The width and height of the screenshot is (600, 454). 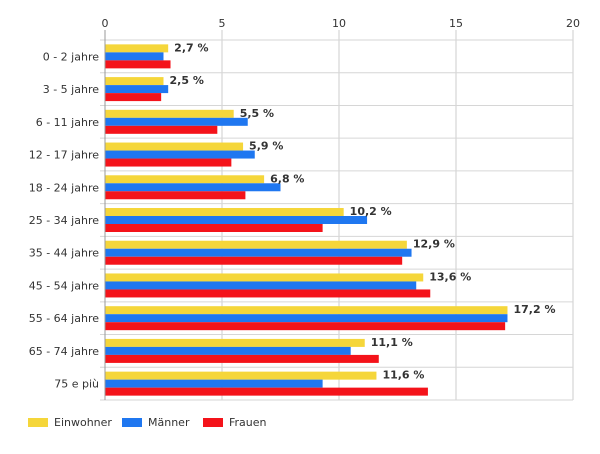 What do you see at coordinates (403, 375) in the screenshot?
I see `data-label: 11,6 %` at bounding box center [403, 375].